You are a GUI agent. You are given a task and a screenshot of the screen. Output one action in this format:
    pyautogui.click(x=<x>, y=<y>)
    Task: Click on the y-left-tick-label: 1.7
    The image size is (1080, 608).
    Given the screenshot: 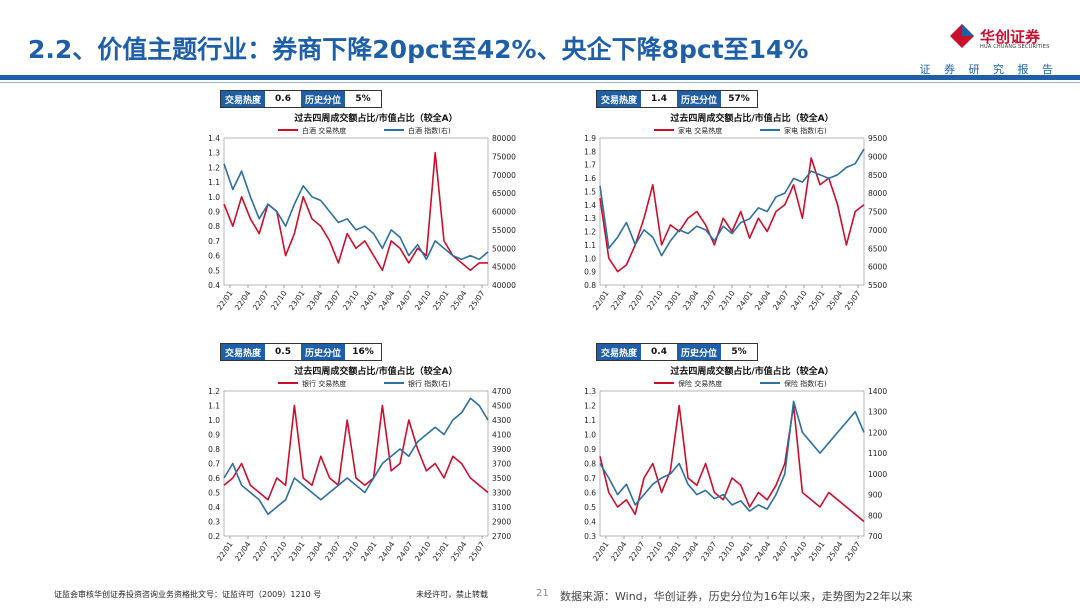 What is the action you would take?
    pyautogui.click(x=590, y=165)
    